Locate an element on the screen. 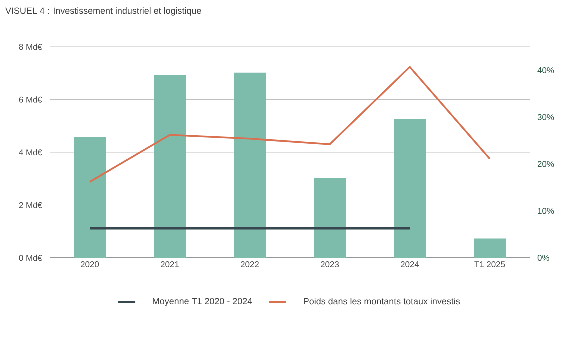  legend-label: Moyenne T1 2020 - 2024 is located at coordinates (202, 302).